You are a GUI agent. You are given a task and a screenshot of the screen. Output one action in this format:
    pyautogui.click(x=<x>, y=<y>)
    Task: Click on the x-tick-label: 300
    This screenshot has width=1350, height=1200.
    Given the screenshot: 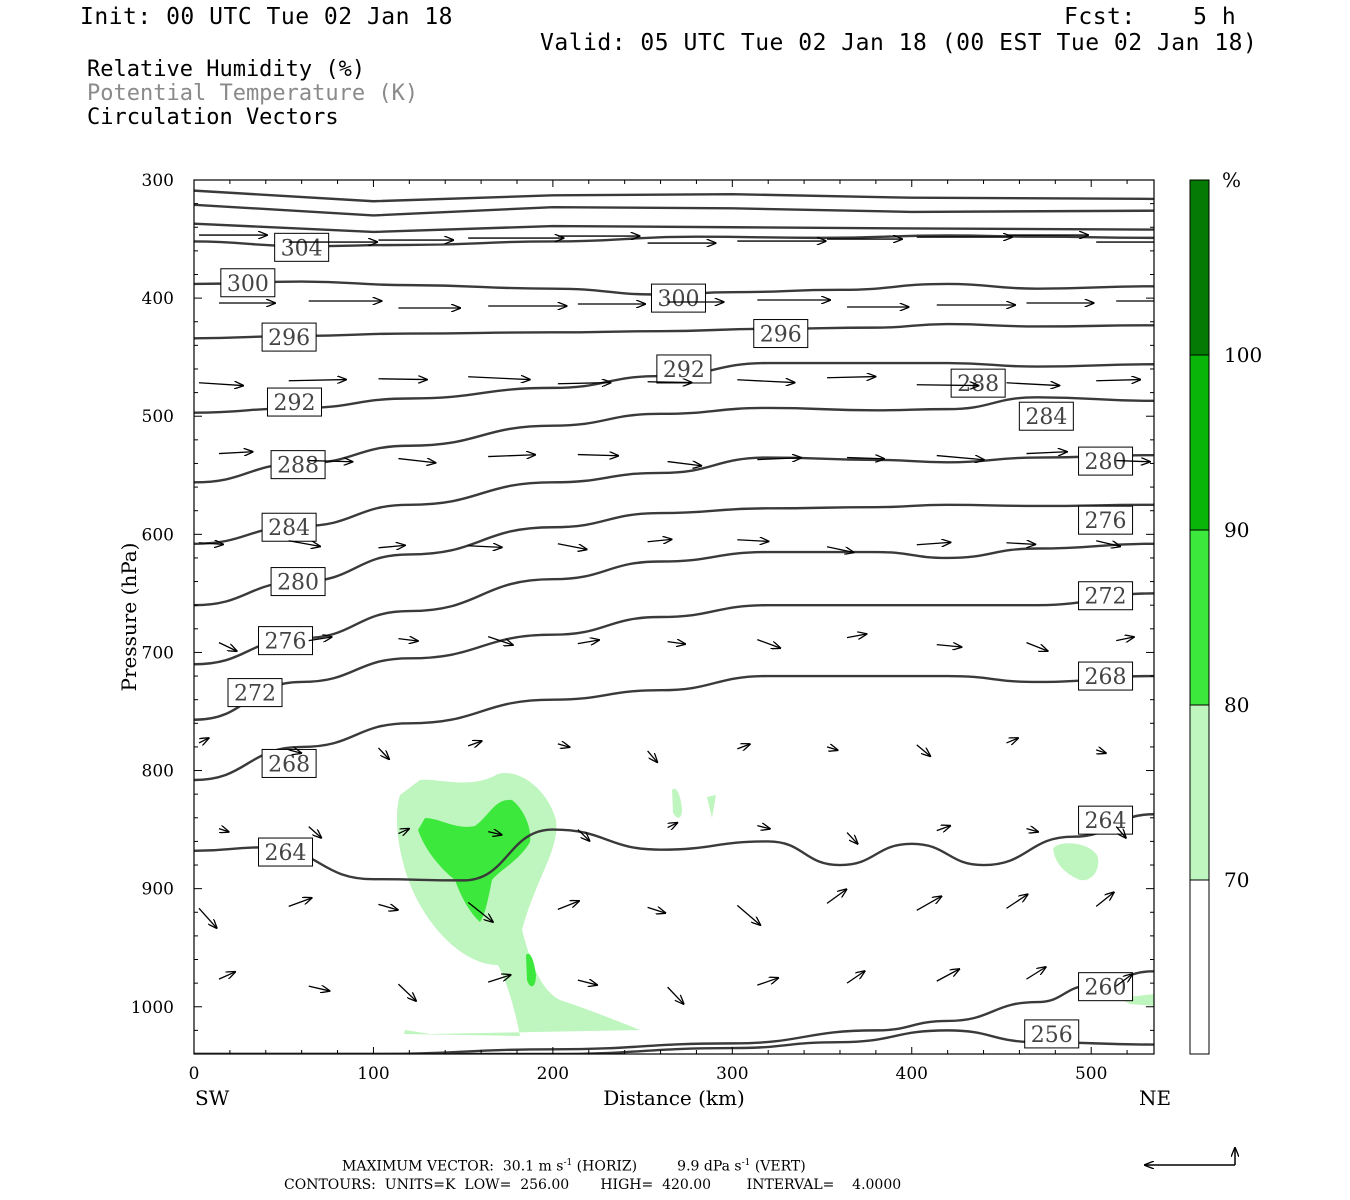 What is the action you would take?
    pyautogui.click(x=732, y=1074)
    